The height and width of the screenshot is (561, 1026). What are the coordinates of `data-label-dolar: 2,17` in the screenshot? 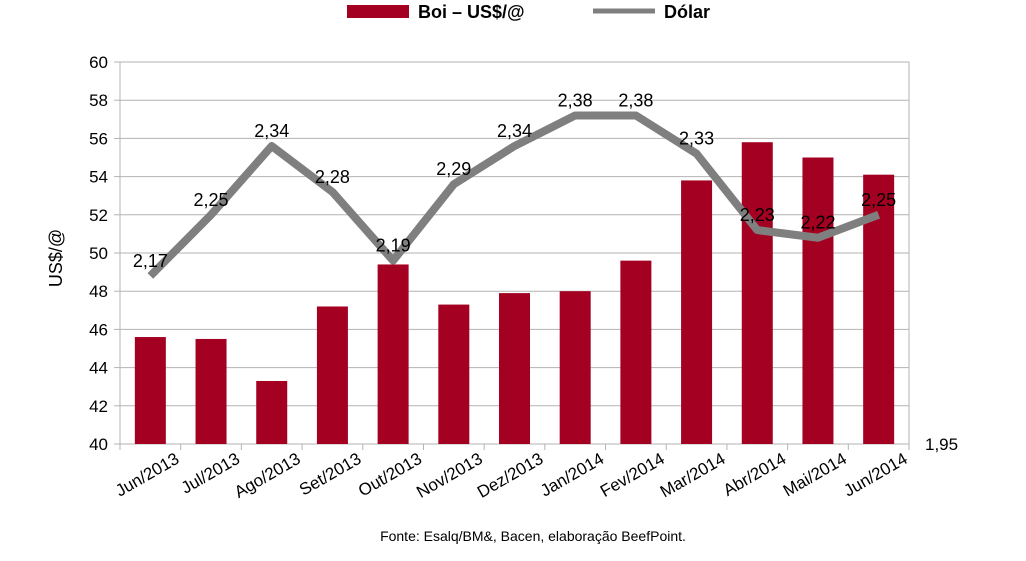 It's located at (150, 261).